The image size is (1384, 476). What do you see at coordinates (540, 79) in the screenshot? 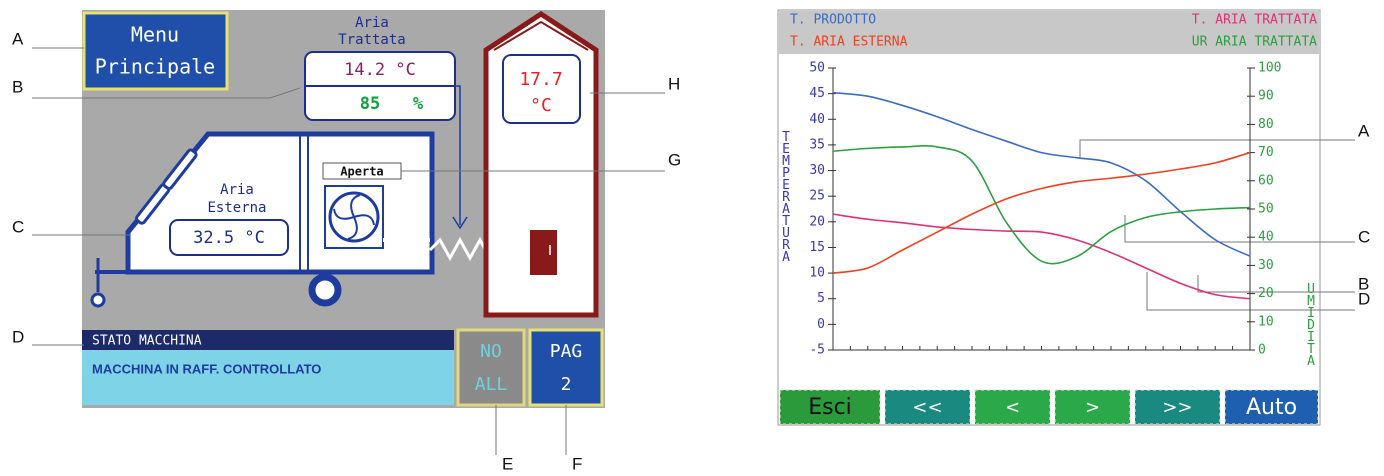
I see `cell-temperature: 17.7` at bounding box center [540, 79].